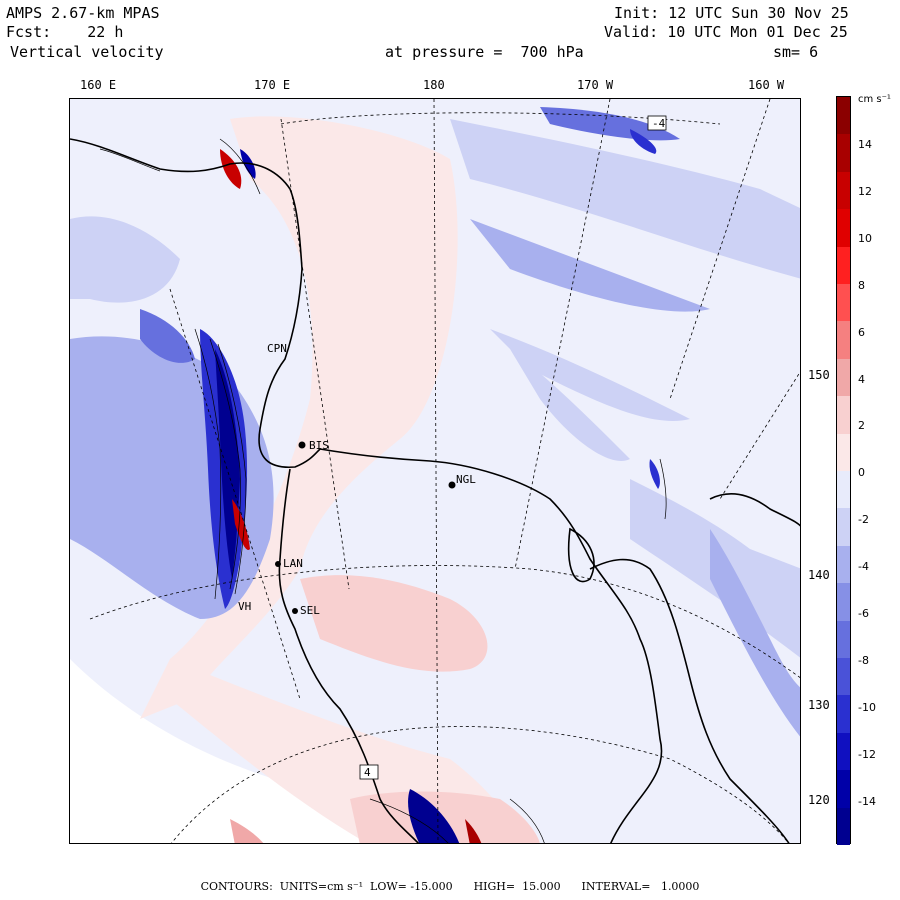 This screenshot has width=900, height=900. I want to click on colorbar-tick-label: -6, so click(863, 613).